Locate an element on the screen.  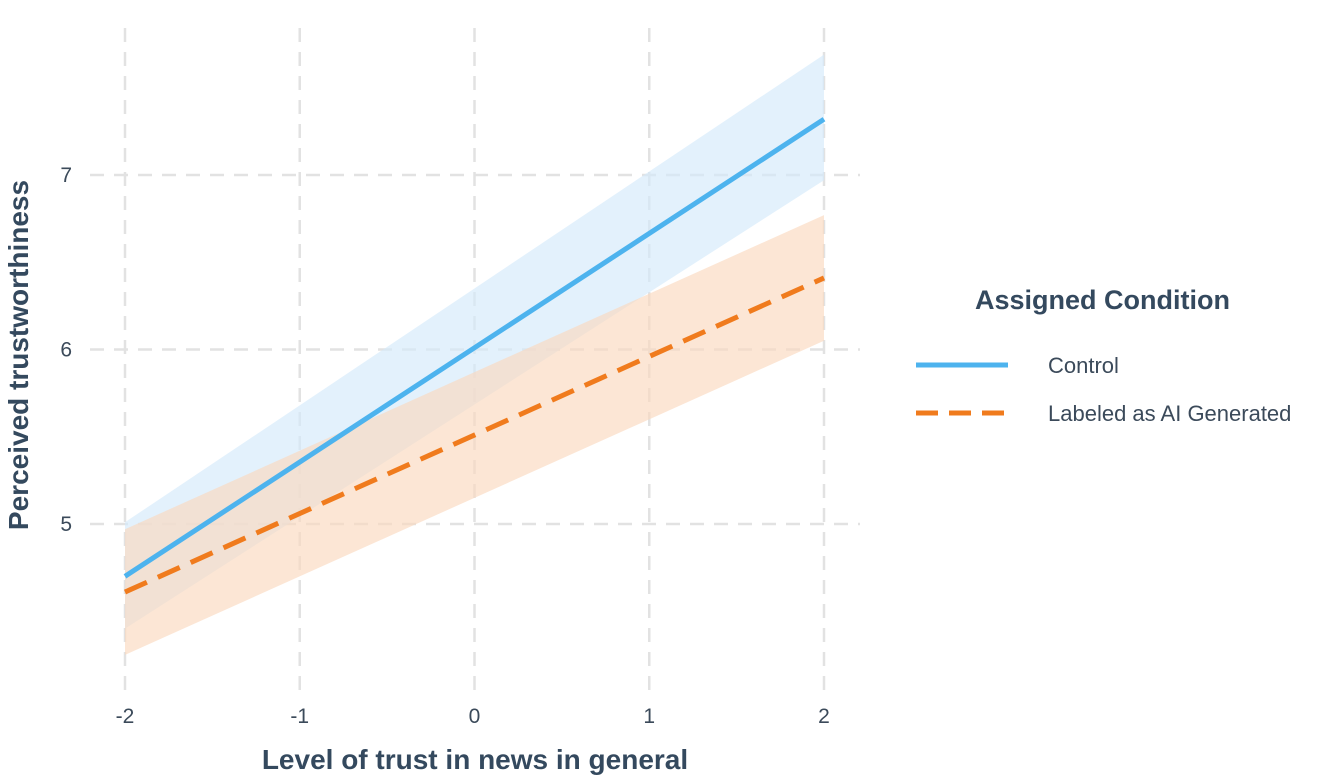
y-tick-label-1: 6 is located at coordinates (66, 350).